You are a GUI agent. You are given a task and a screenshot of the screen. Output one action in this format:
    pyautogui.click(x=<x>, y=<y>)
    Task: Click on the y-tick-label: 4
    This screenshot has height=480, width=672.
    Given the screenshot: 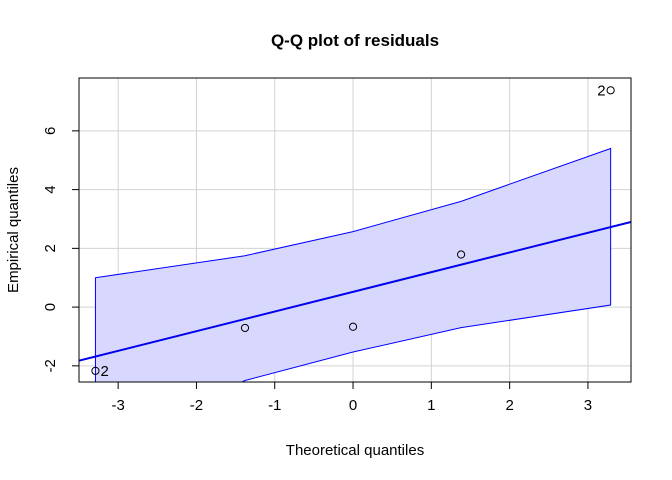 What is the action you would take?
    pyautogui.click(x=50, y=189)
    